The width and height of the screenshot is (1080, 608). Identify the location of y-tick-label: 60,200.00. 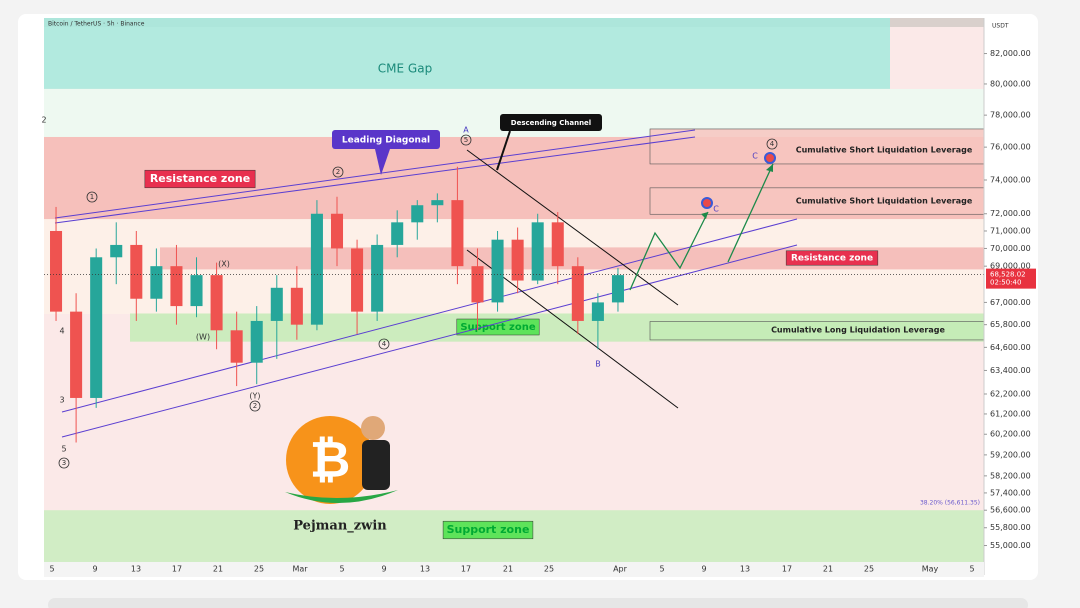
(1010, 434).